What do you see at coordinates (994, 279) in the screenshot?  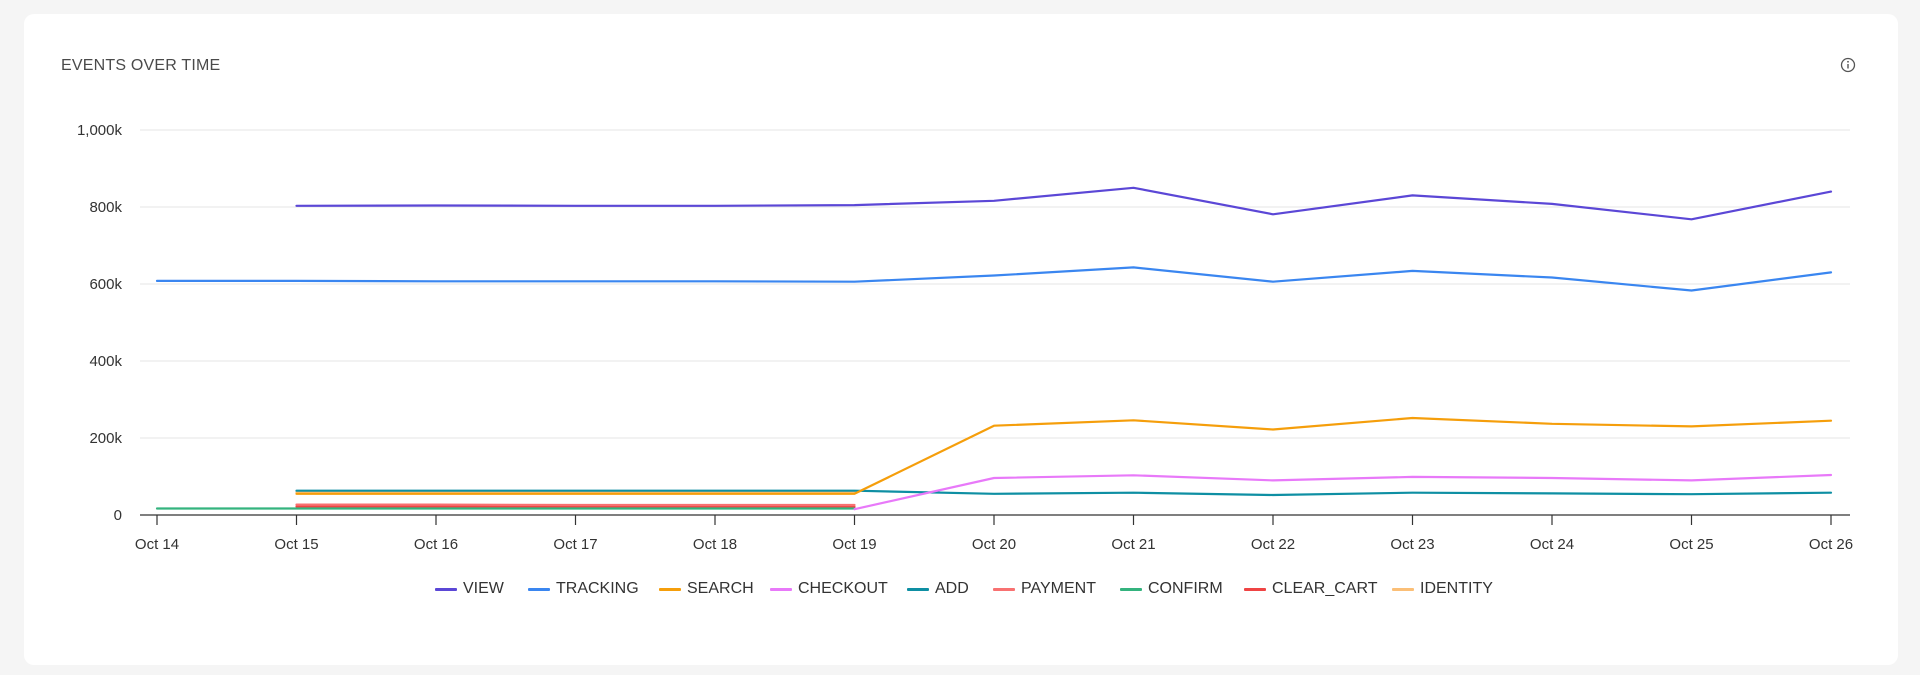 I see `series-line-tracking` at bounding box center [994, 279].